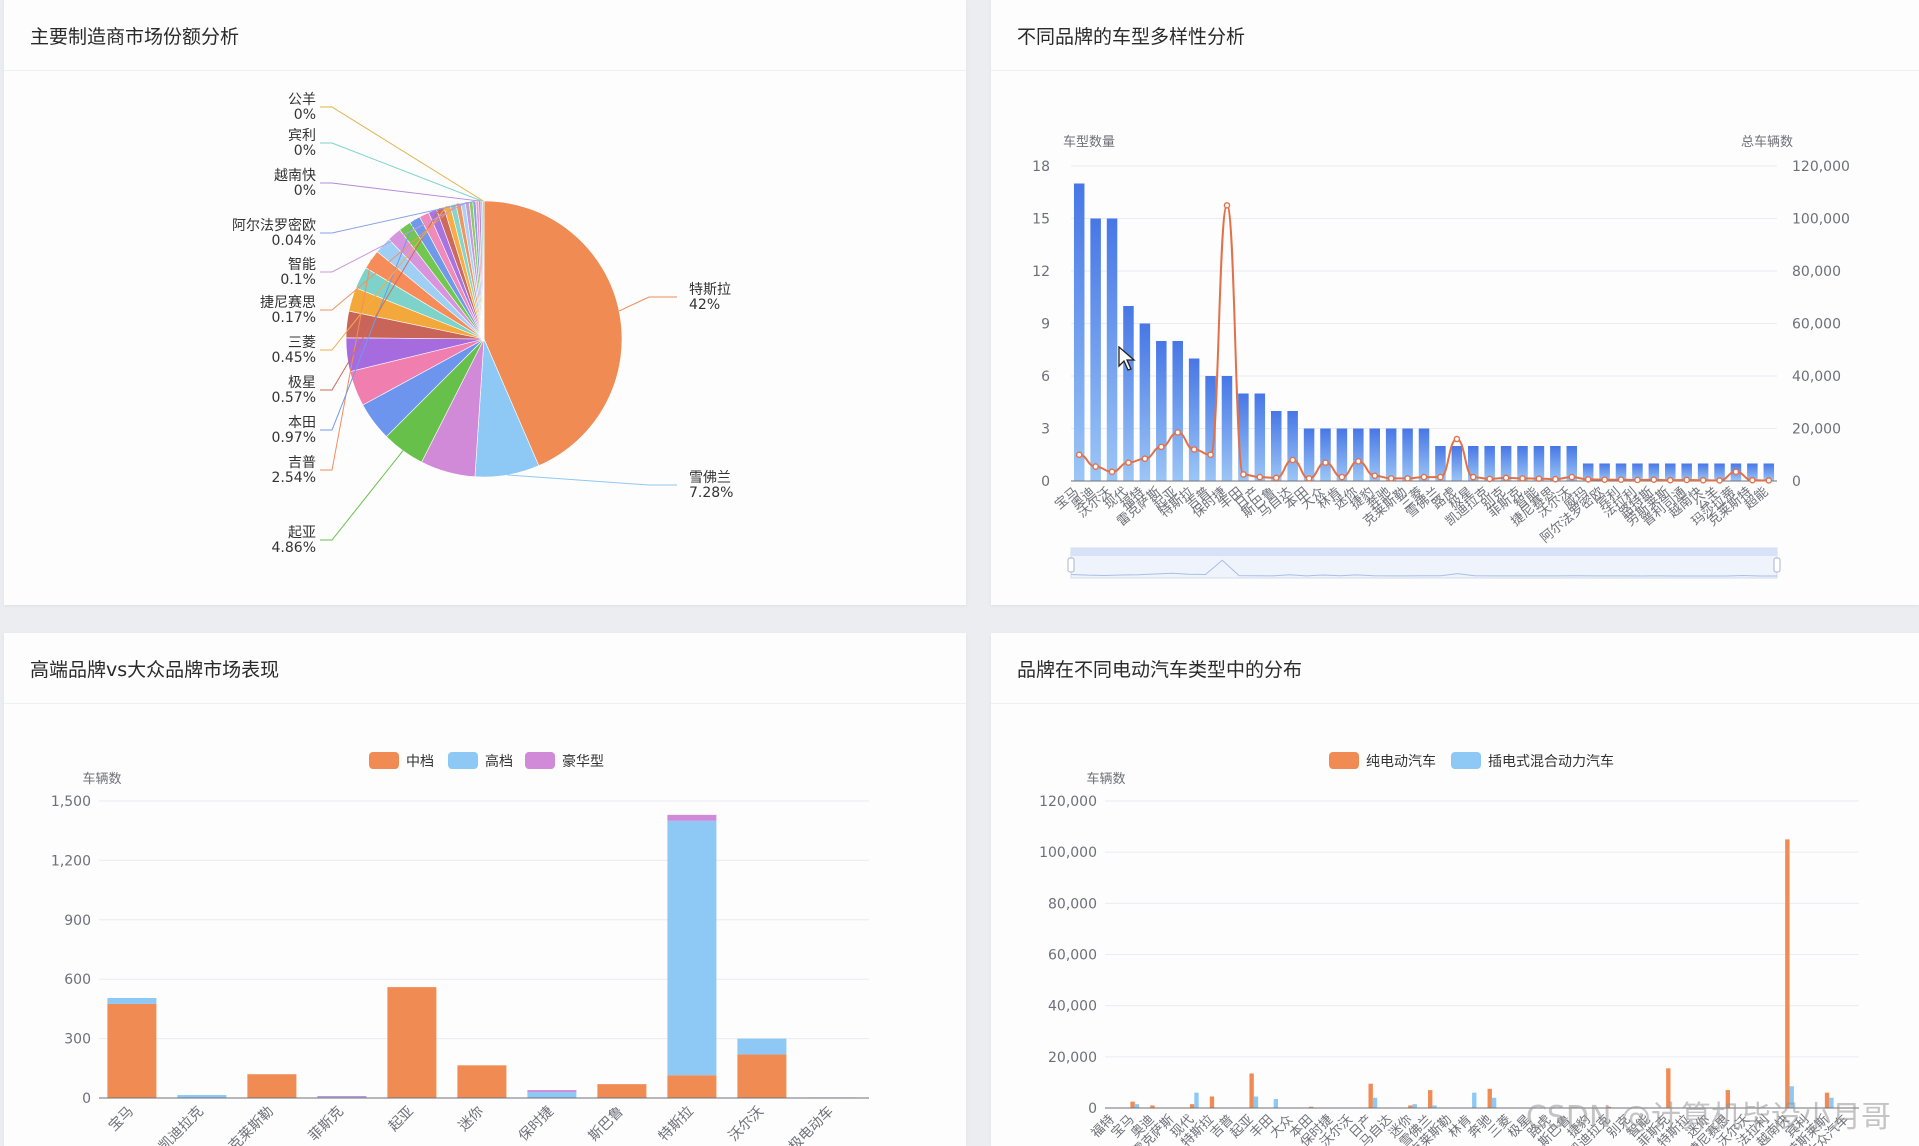 This screenshot has height=1146, width=1919. I want to click on y-left-tick-label: 9, so click(1045, 325).